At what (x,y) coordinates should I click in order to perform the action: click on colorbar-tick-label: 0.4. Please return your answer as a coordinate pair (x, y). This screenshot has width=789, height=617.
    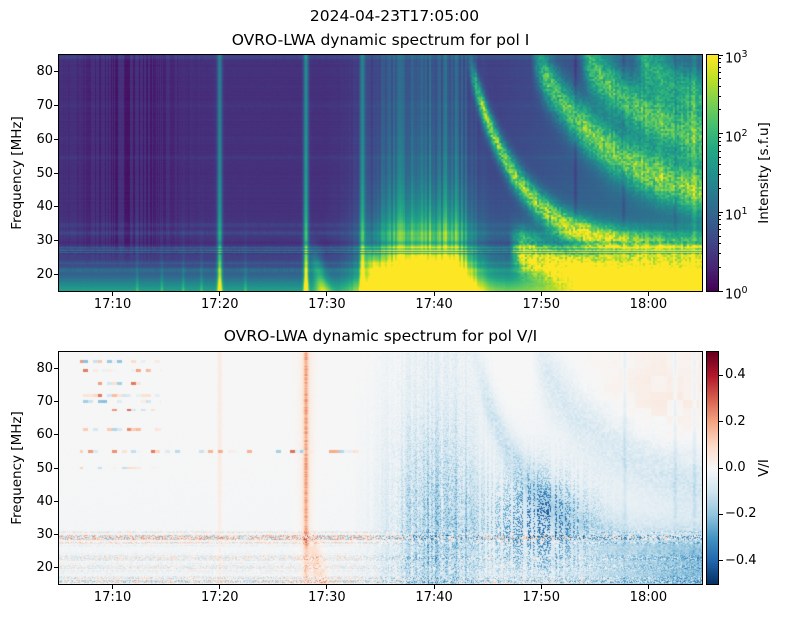
    Looking at the image, I should click on (735, 375).